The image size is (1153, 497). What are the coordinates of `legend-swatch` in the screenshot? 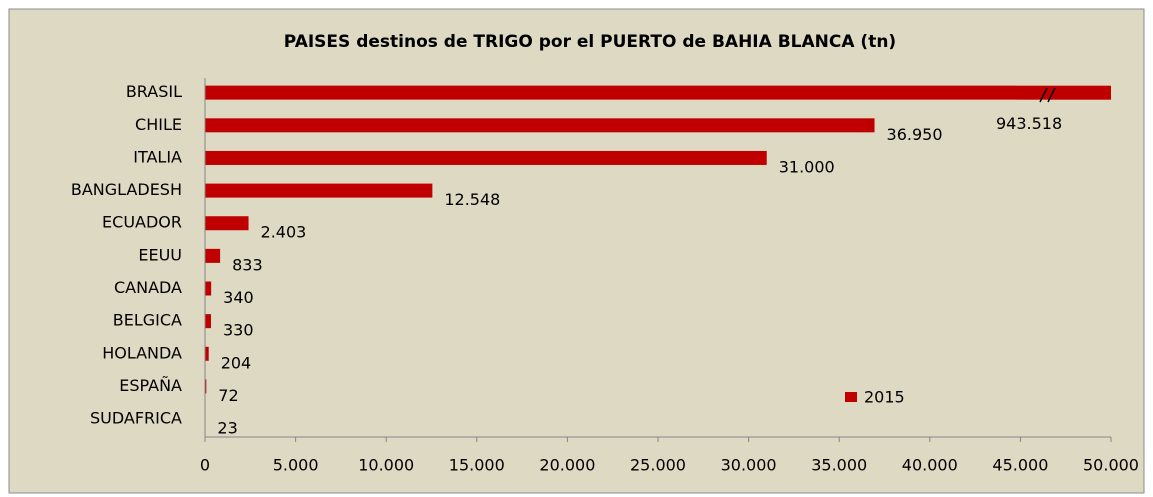 It's located at (851, 397).